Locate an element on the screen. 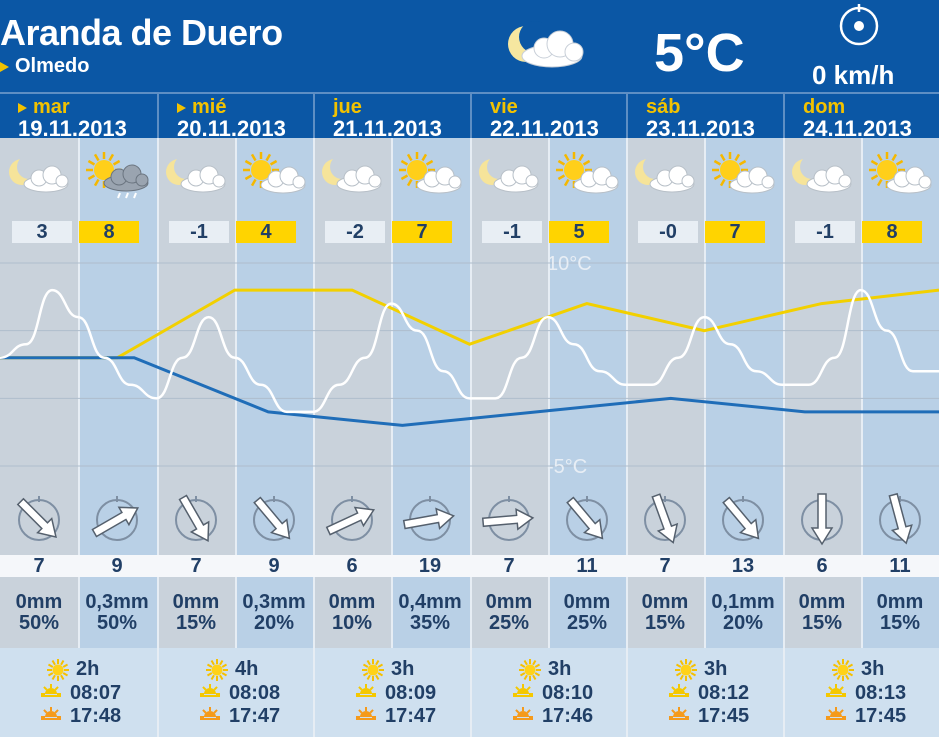 The width and height of the screenshot is (939, 737). sun-hours: 3h is located at coordinates (544, 673).